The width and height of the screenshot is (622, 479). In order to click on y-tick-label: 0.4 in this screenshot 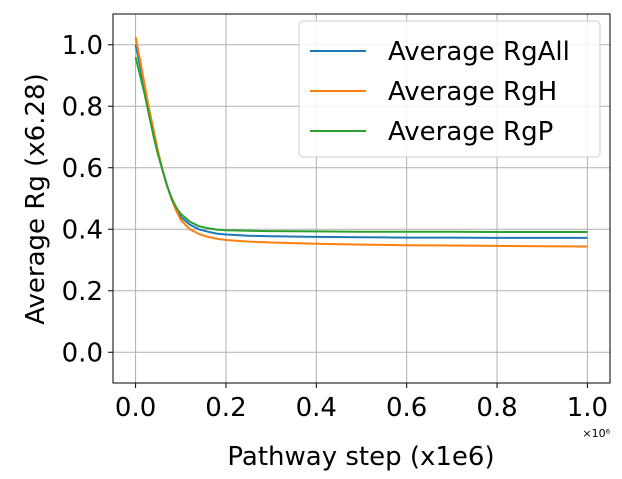, I will do `click(82, 230)`.